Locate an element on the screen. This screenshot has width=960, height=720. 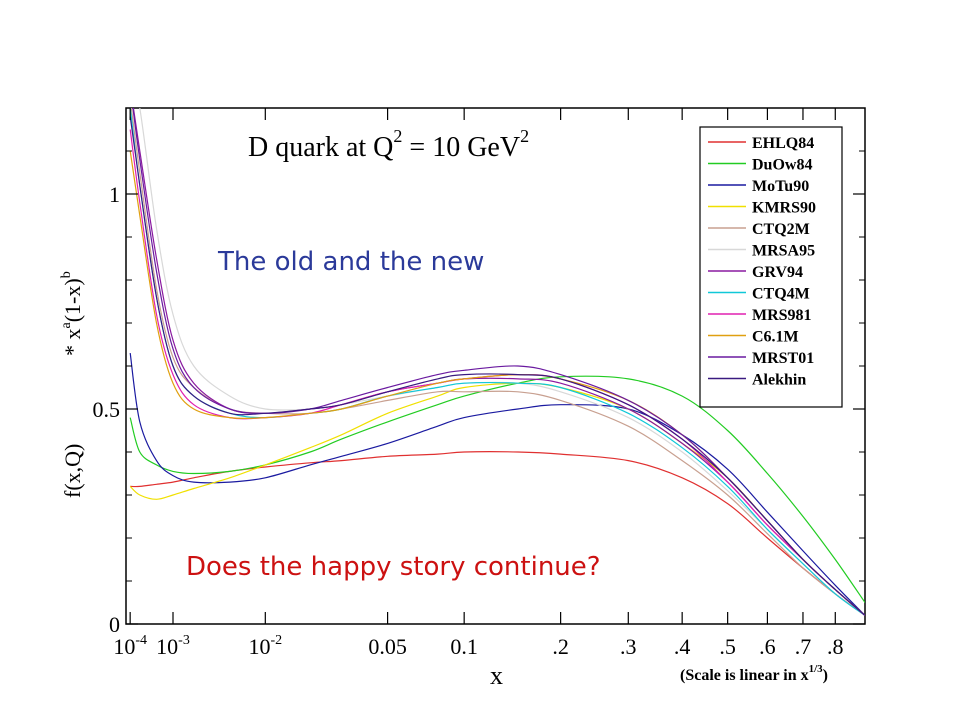
x-tick-label: .3 is located at coordinates (628, 646).